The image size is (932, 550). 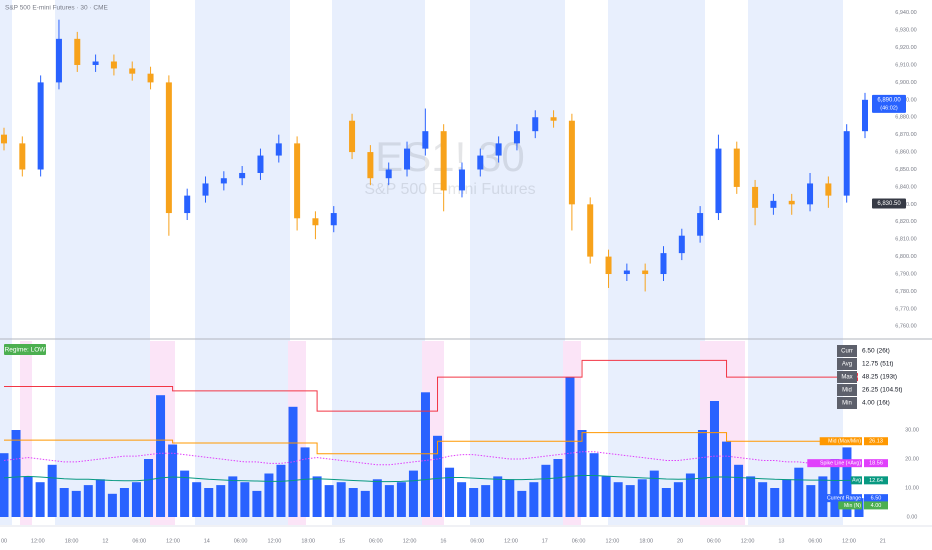 What do you see at coordinates (889, 100) in the screenshot?
I see `price-label: 6,890.00` at bounding box center [889, 100].